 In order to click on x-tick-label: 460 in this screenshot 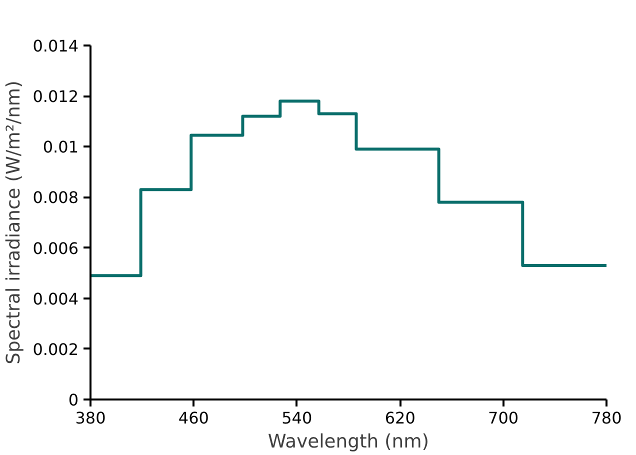, I will do `click(193, 418)`.